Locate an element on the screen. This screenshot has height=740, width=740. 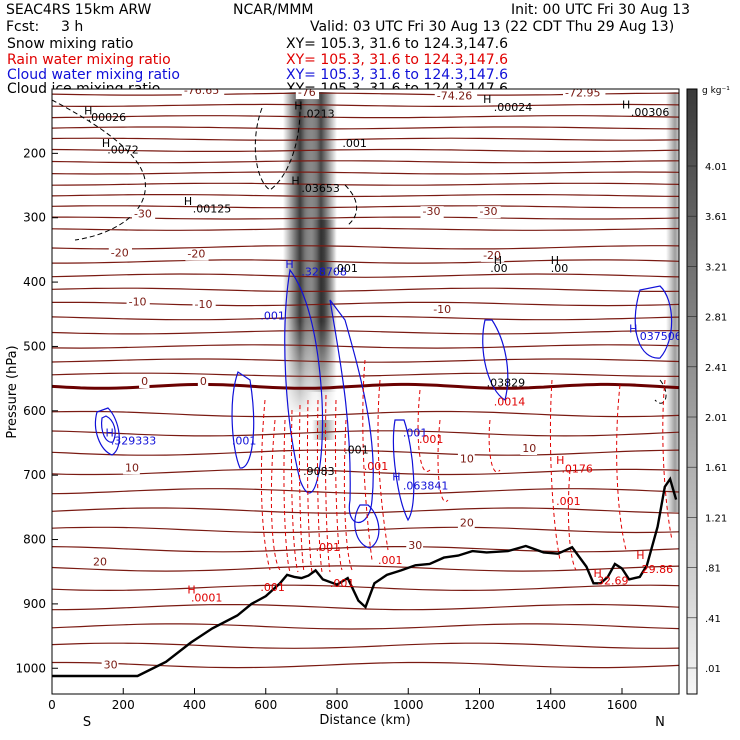
colorbar-scale is located at coordinates (692, 391).